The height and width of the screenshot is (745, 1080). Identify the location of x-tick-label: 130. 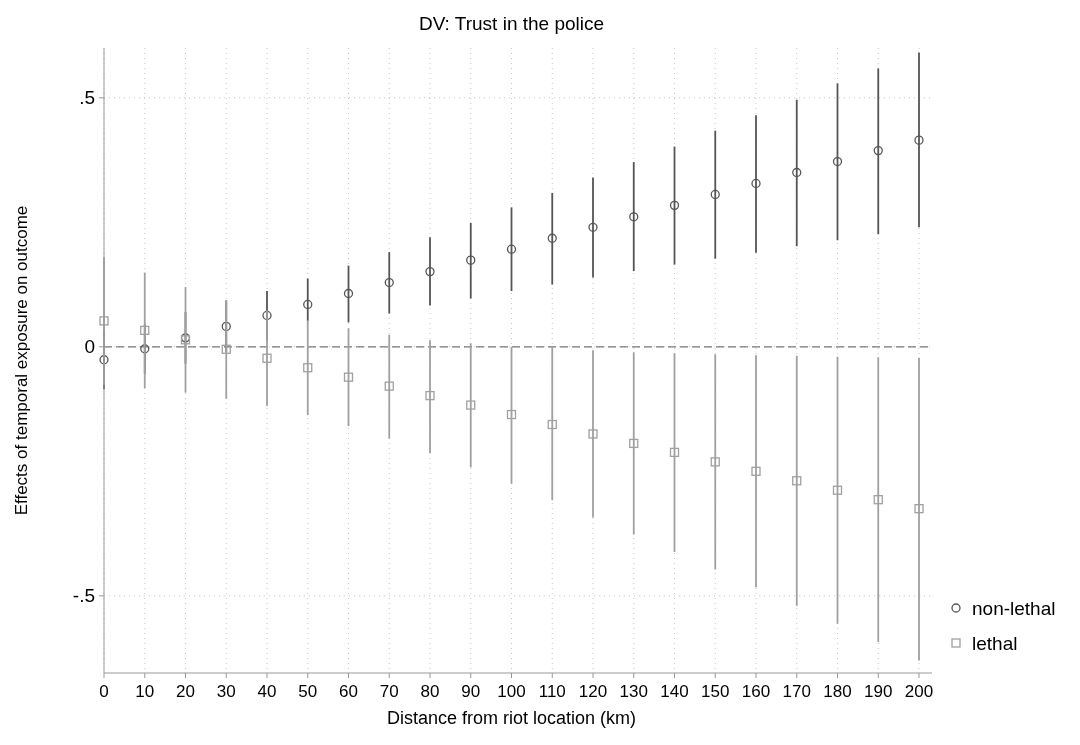
(633, 691).